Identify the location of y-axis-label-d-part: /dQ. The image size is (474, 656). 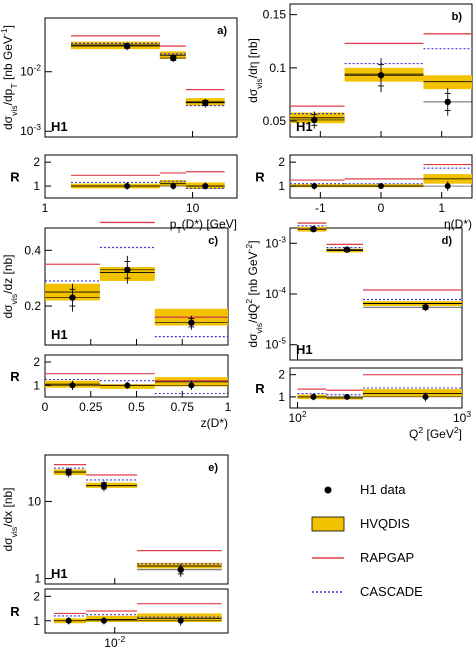
(253, 313).